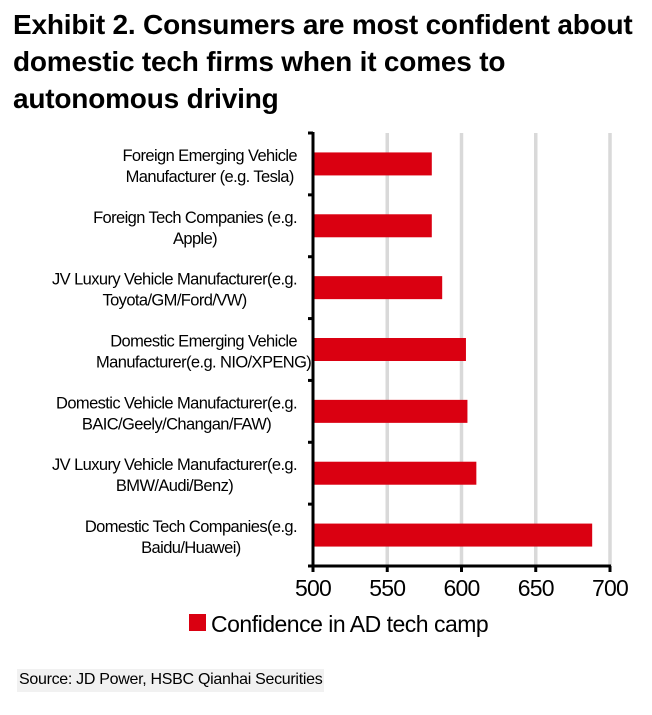  I want to click on category-label-line: Manufacturer (e.g. Tesla), so click(210, 177).